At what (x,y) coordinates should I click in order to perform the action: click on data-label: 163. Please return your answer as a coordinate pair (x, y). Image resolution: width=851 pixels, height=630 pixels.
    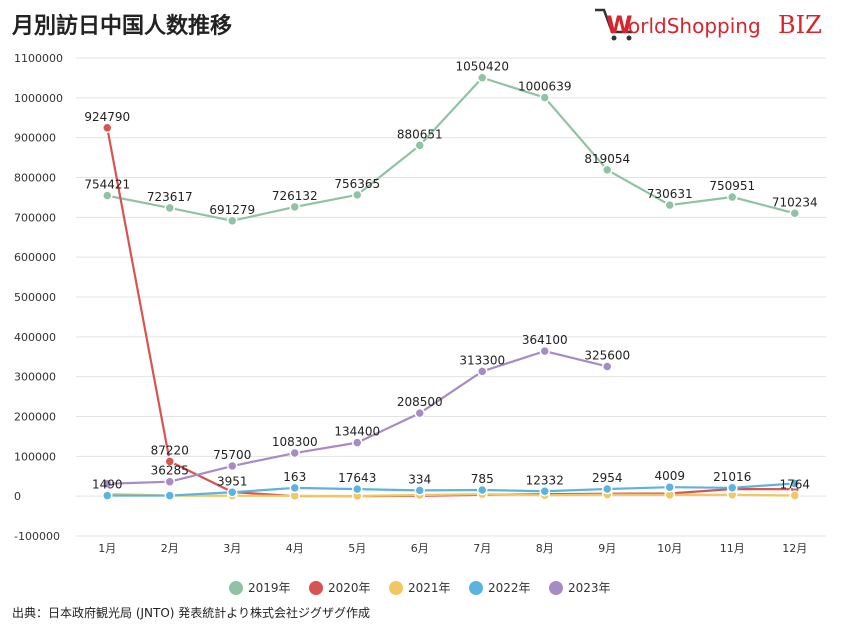
    Looking at the image, I should click on (294, 477).